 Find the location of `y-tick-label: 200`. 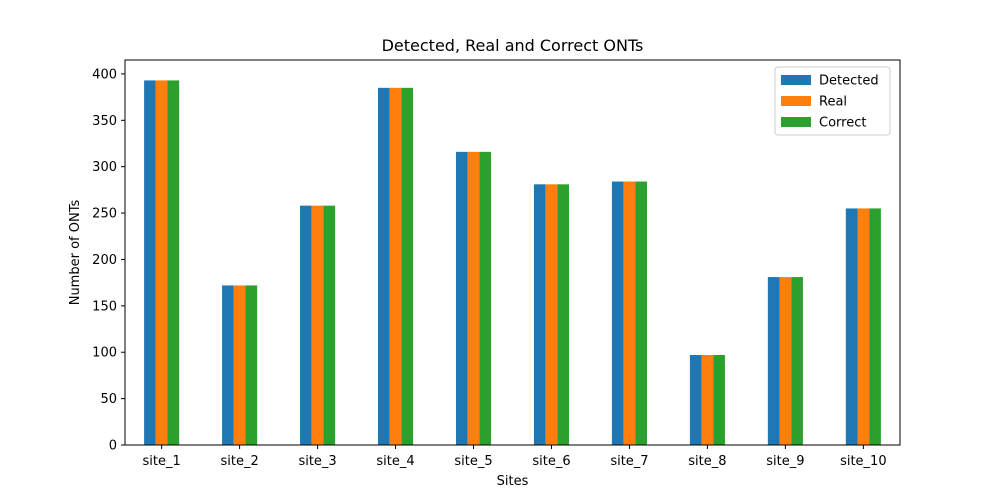

y-tick-label: 200 is located at coordinates (104, 260).